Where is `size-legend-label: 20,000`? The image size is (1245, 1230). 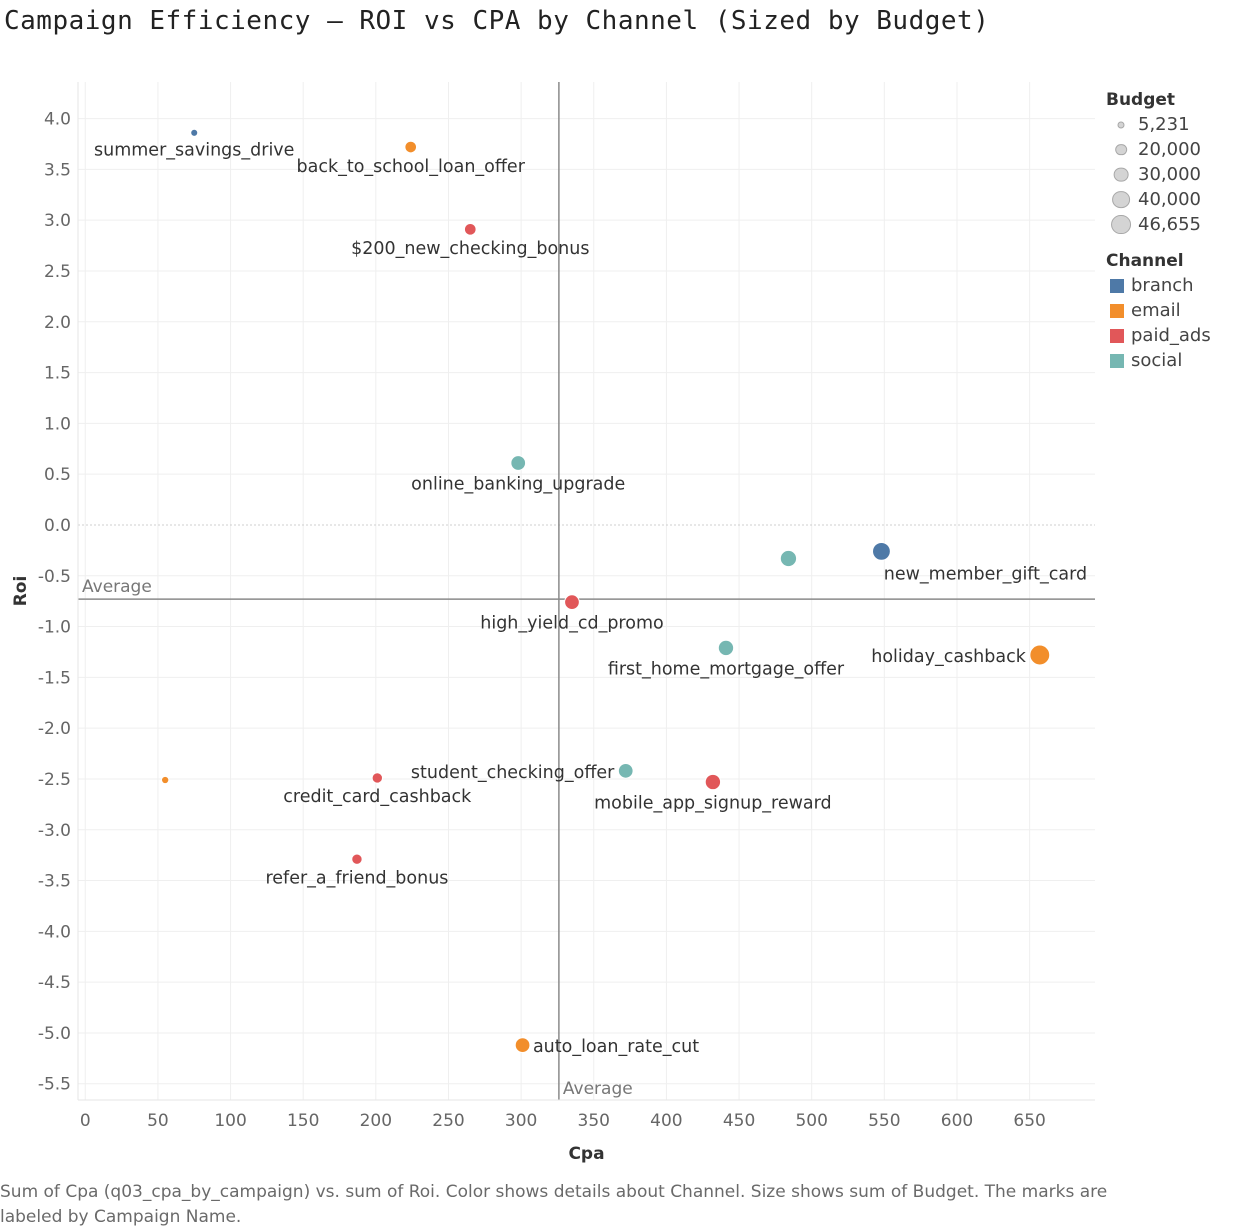
size-legend-label: 20,000 is located at coordinates (1169, 149).